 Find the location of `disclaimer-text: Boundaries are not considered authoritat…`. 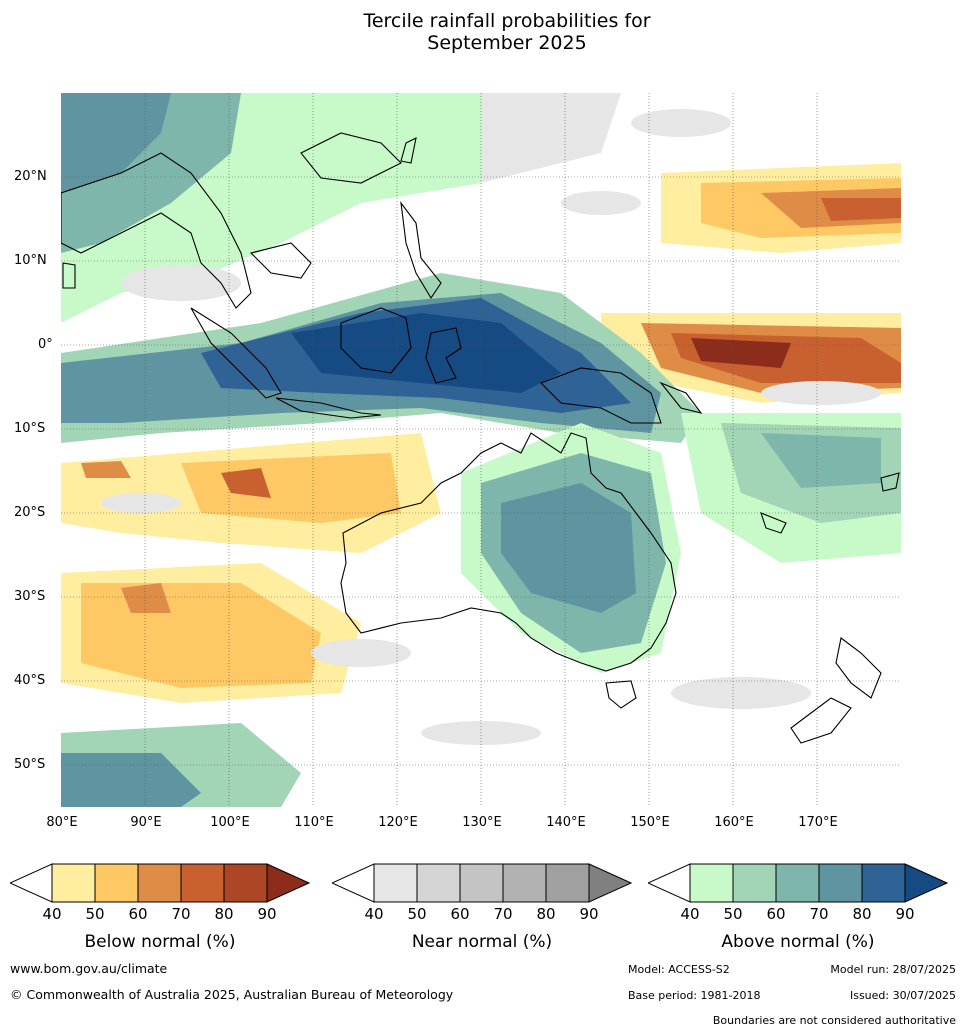

disclaimer-text: Boundaries are not considered authoritat… is located at coordinates (834, 1020).